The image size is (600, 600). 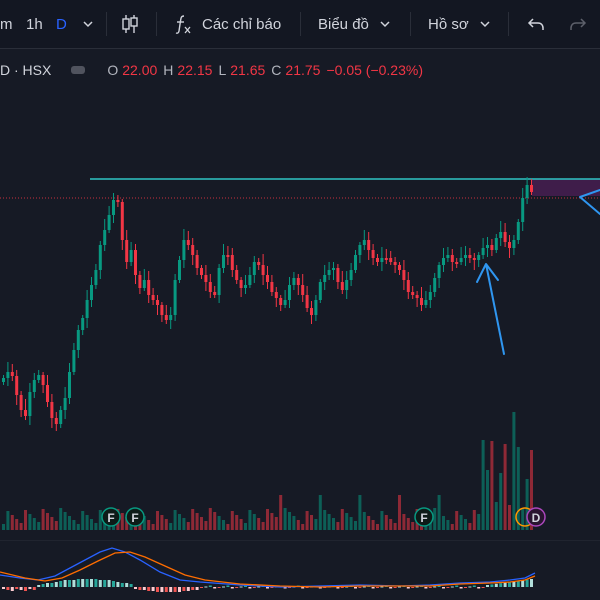 I want to click on chart-type-button, so click(x=130, y=24).